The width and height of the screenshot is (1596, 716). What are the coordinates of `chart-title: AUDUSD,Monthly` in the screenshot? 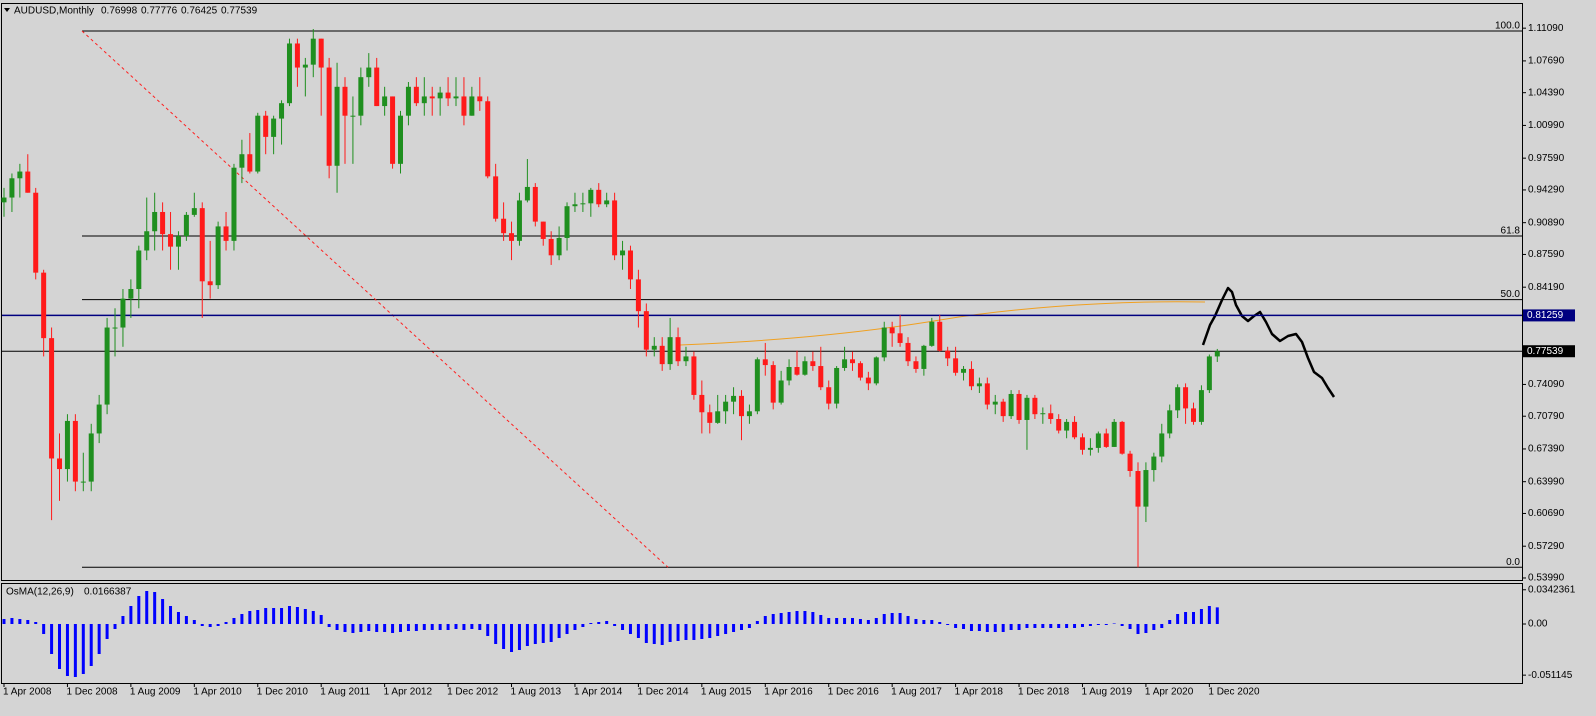 It's located at (54, 11).